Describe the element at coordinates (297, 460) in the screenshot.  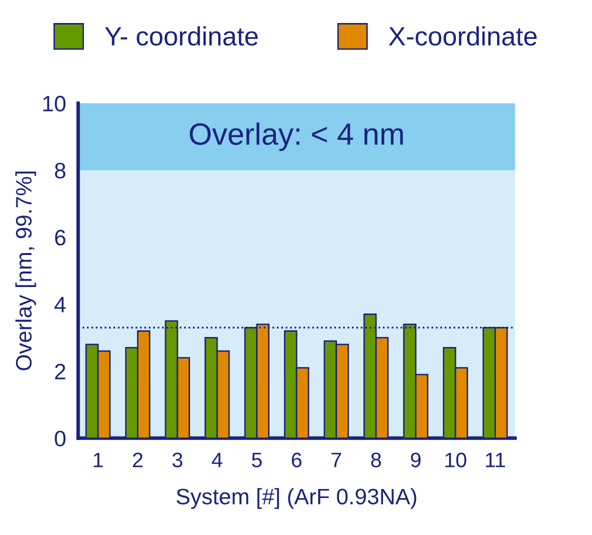
I see `x-tick-label: 6` at that location.